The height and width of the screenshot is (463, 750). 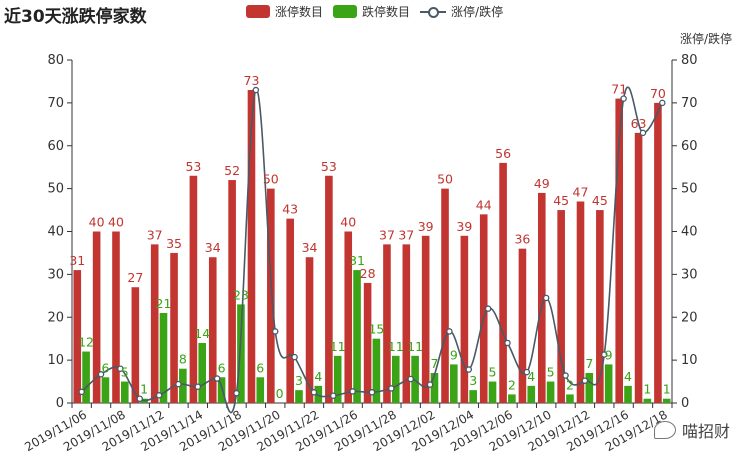 I want to click on legend-item-down: 跌停数目, so click(x=371, y=11).